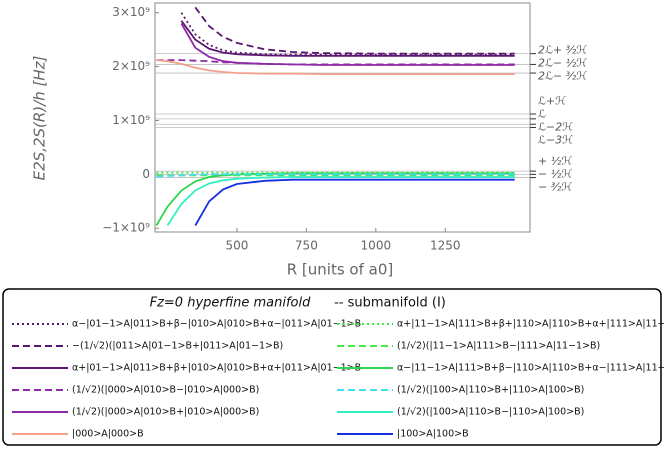 This screenshot has height=451, width=664. Describe the element at coordinates (40, 118) in the screenshot. I see `y-axis-label: E2S,2S(R)/h [Hz]` at that location.